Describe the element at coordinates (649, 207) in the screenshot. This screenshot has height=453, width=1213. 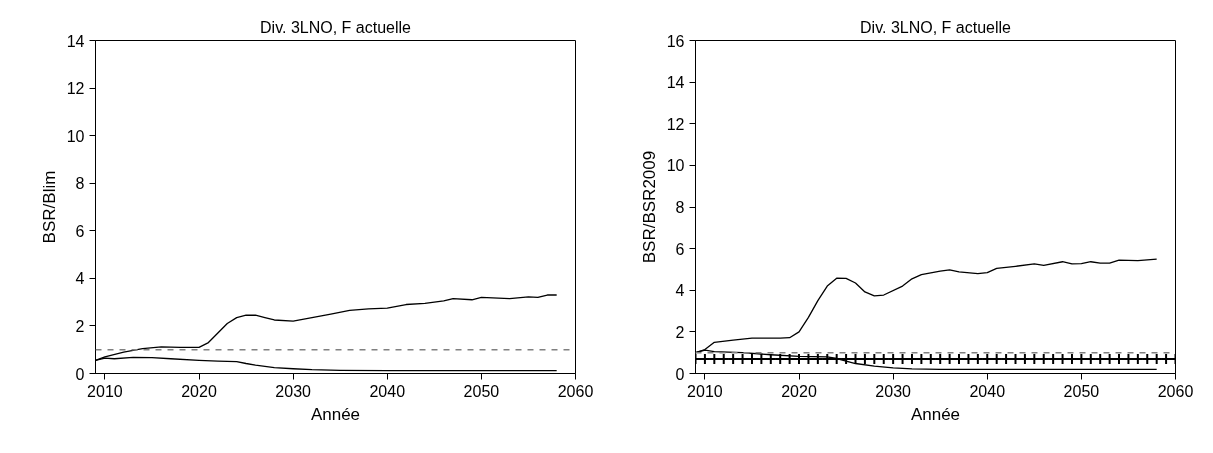
I see `y-axis-title: BSR/BSR2009` at that location.